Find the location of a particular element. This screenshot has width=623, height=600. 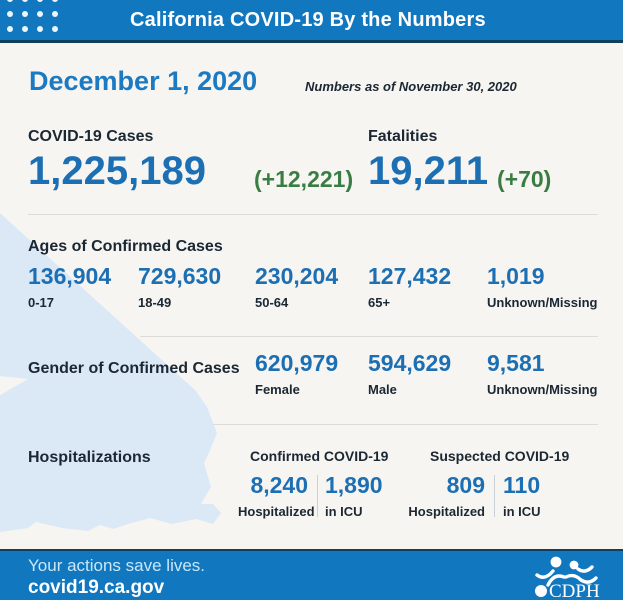

age-65-plus-label: 65+ is located at coordinates (379, 302).